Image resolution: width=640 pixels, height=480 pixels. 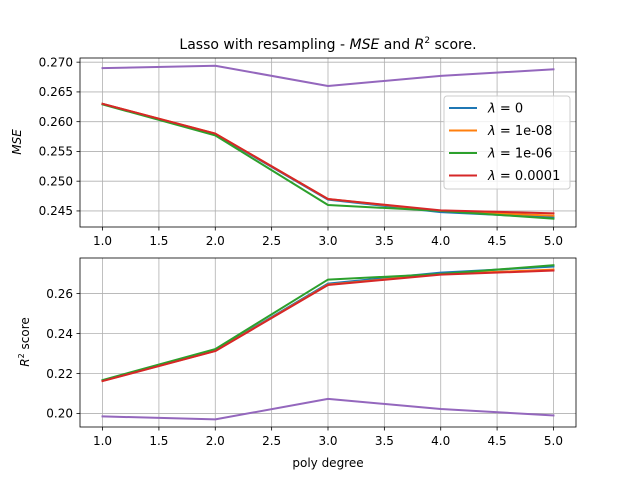 I want to click on r2-x-tick-label: 3.5, so click(x=384, y=441).